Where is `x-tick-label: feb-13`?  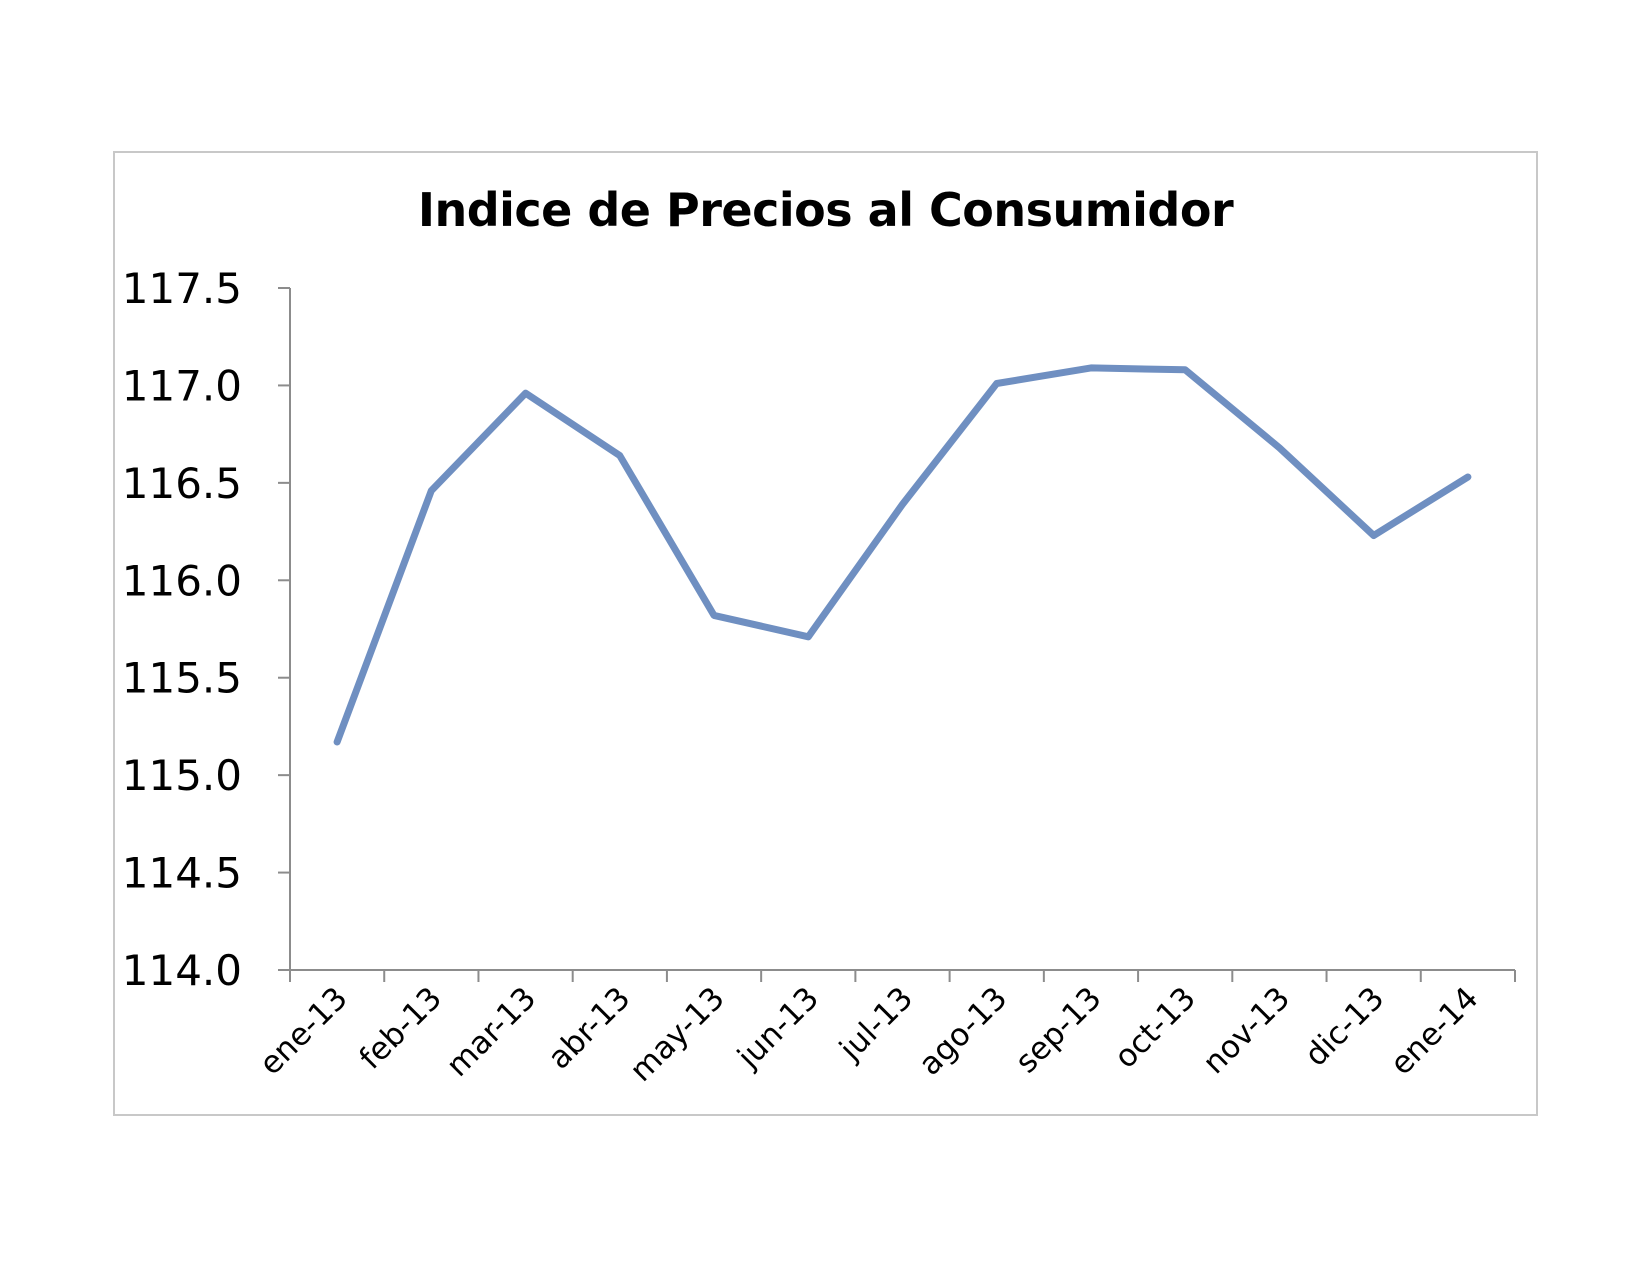 x-tick-label: feb-13 is located at coordinates (401, 1028).